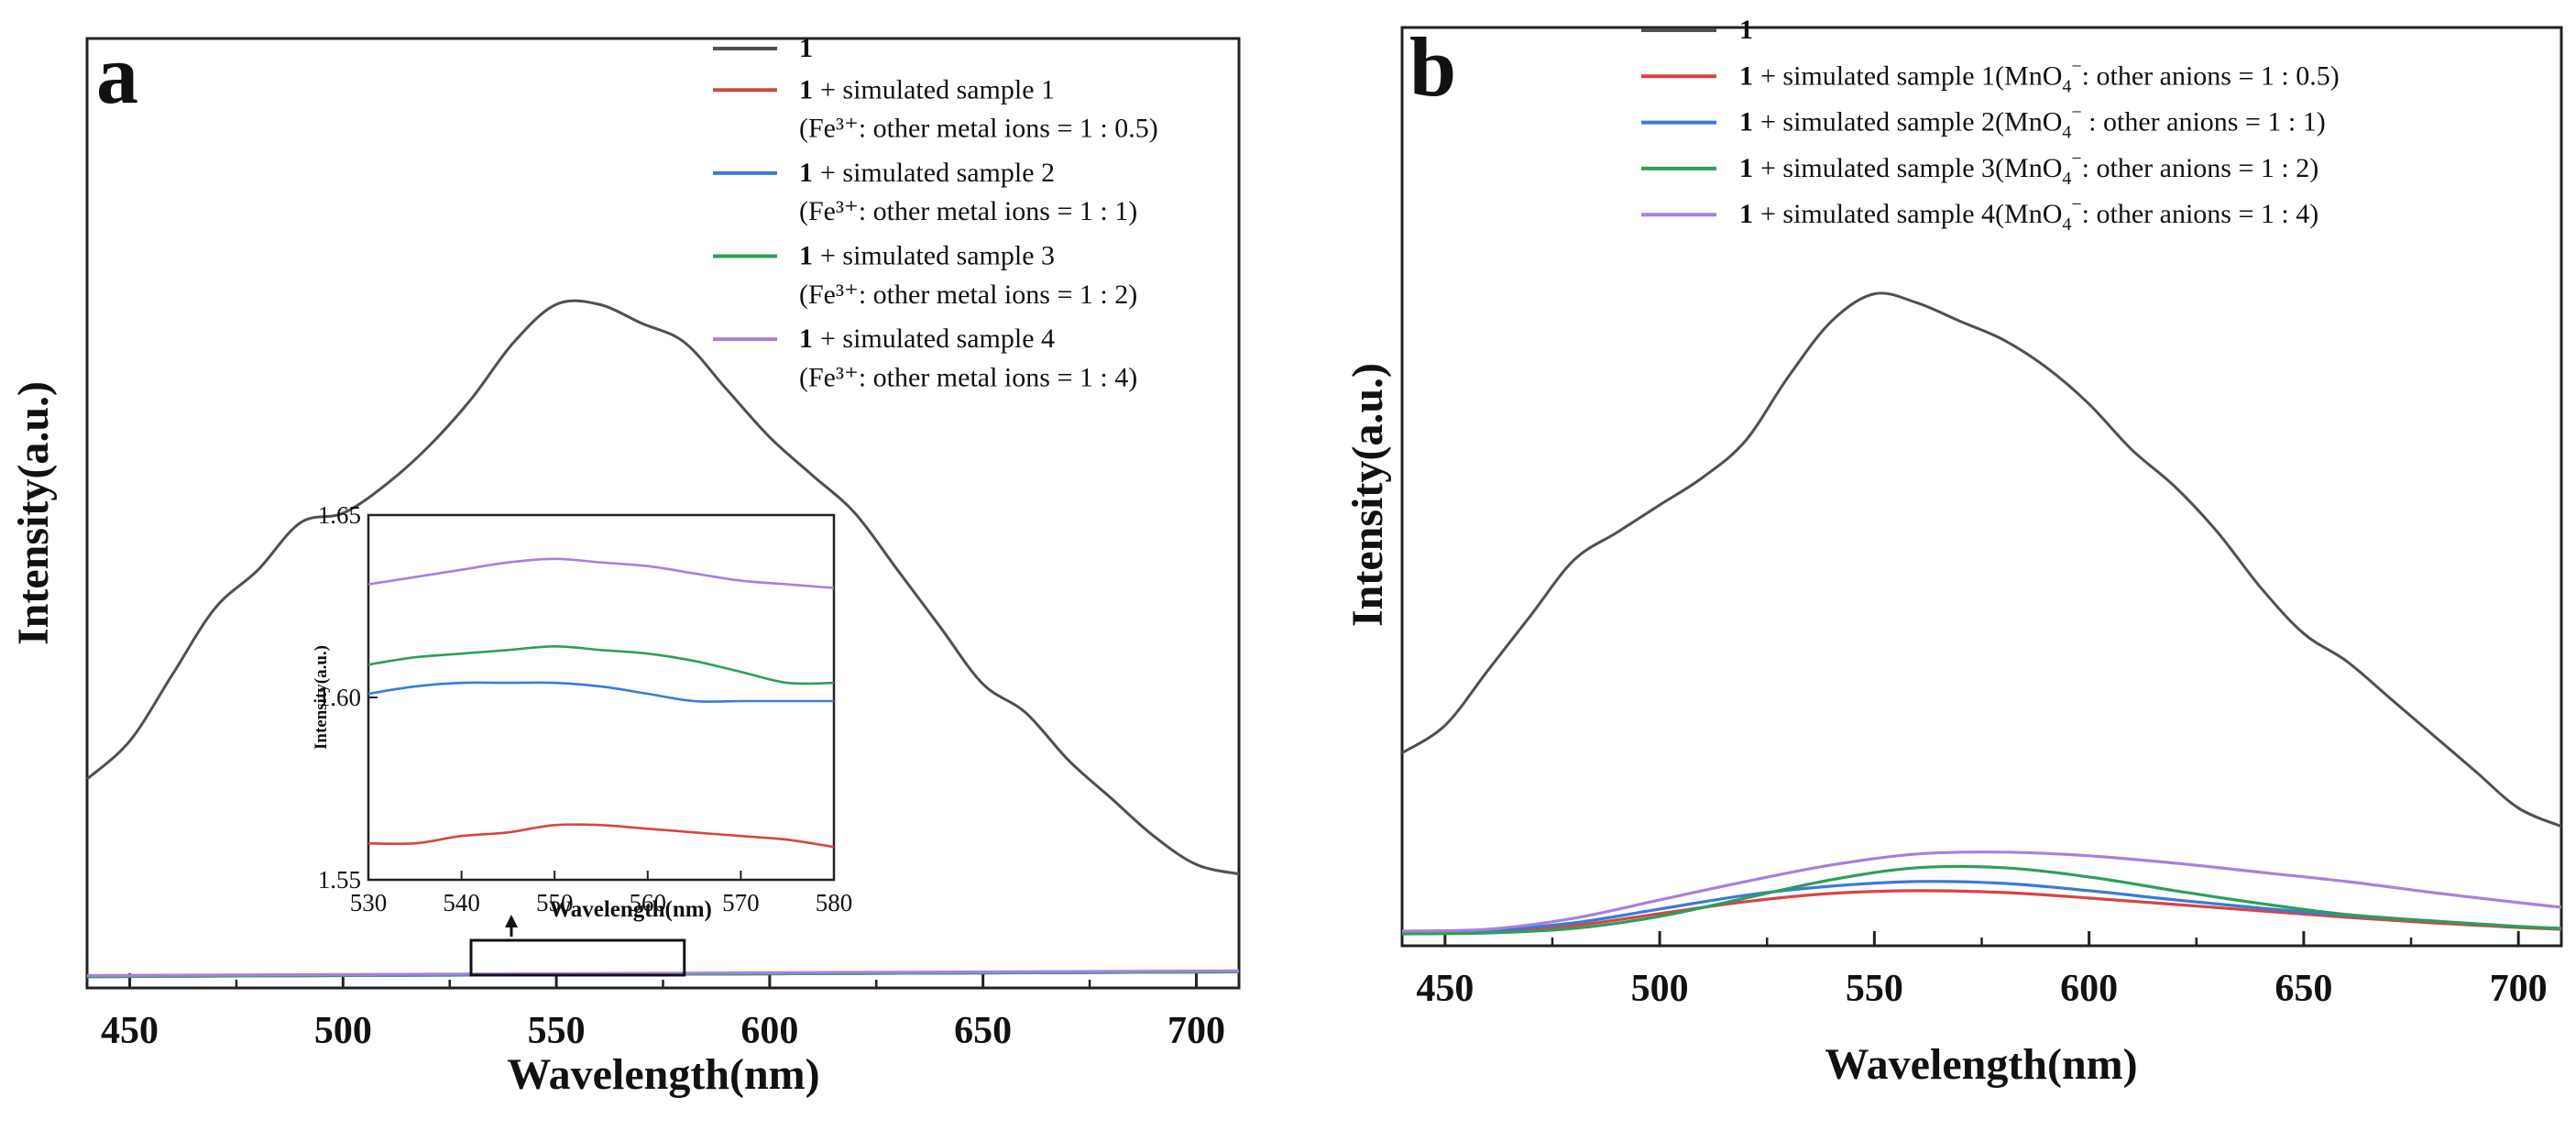  I want to click on legend-label-1: 1 + simulated sample 1, so click(927, 89).